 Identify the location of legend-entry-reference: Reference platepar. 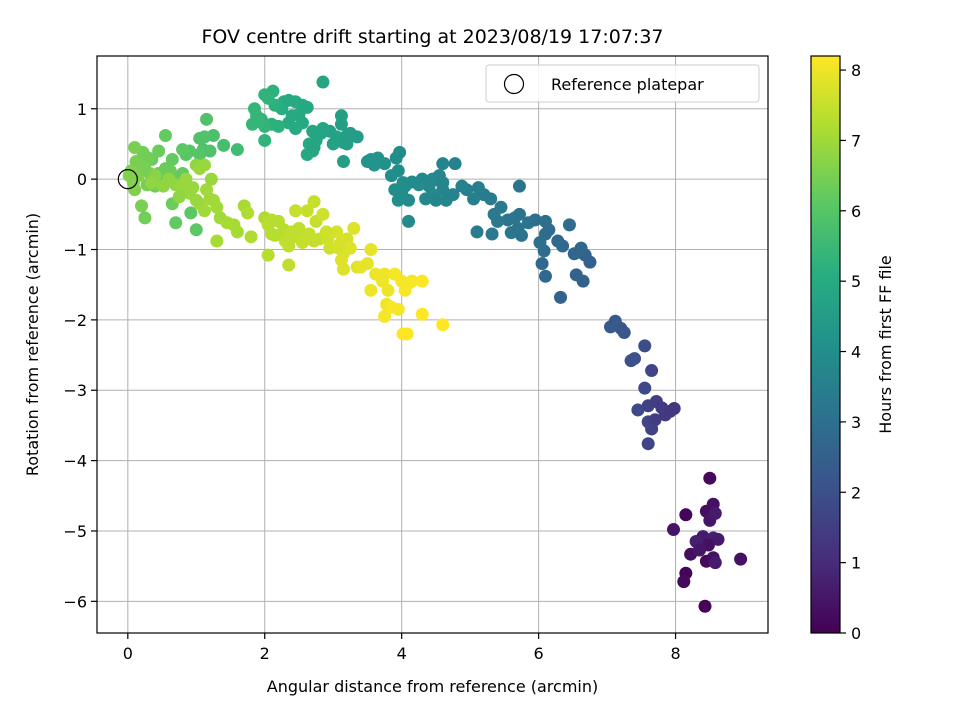
(627, 84).